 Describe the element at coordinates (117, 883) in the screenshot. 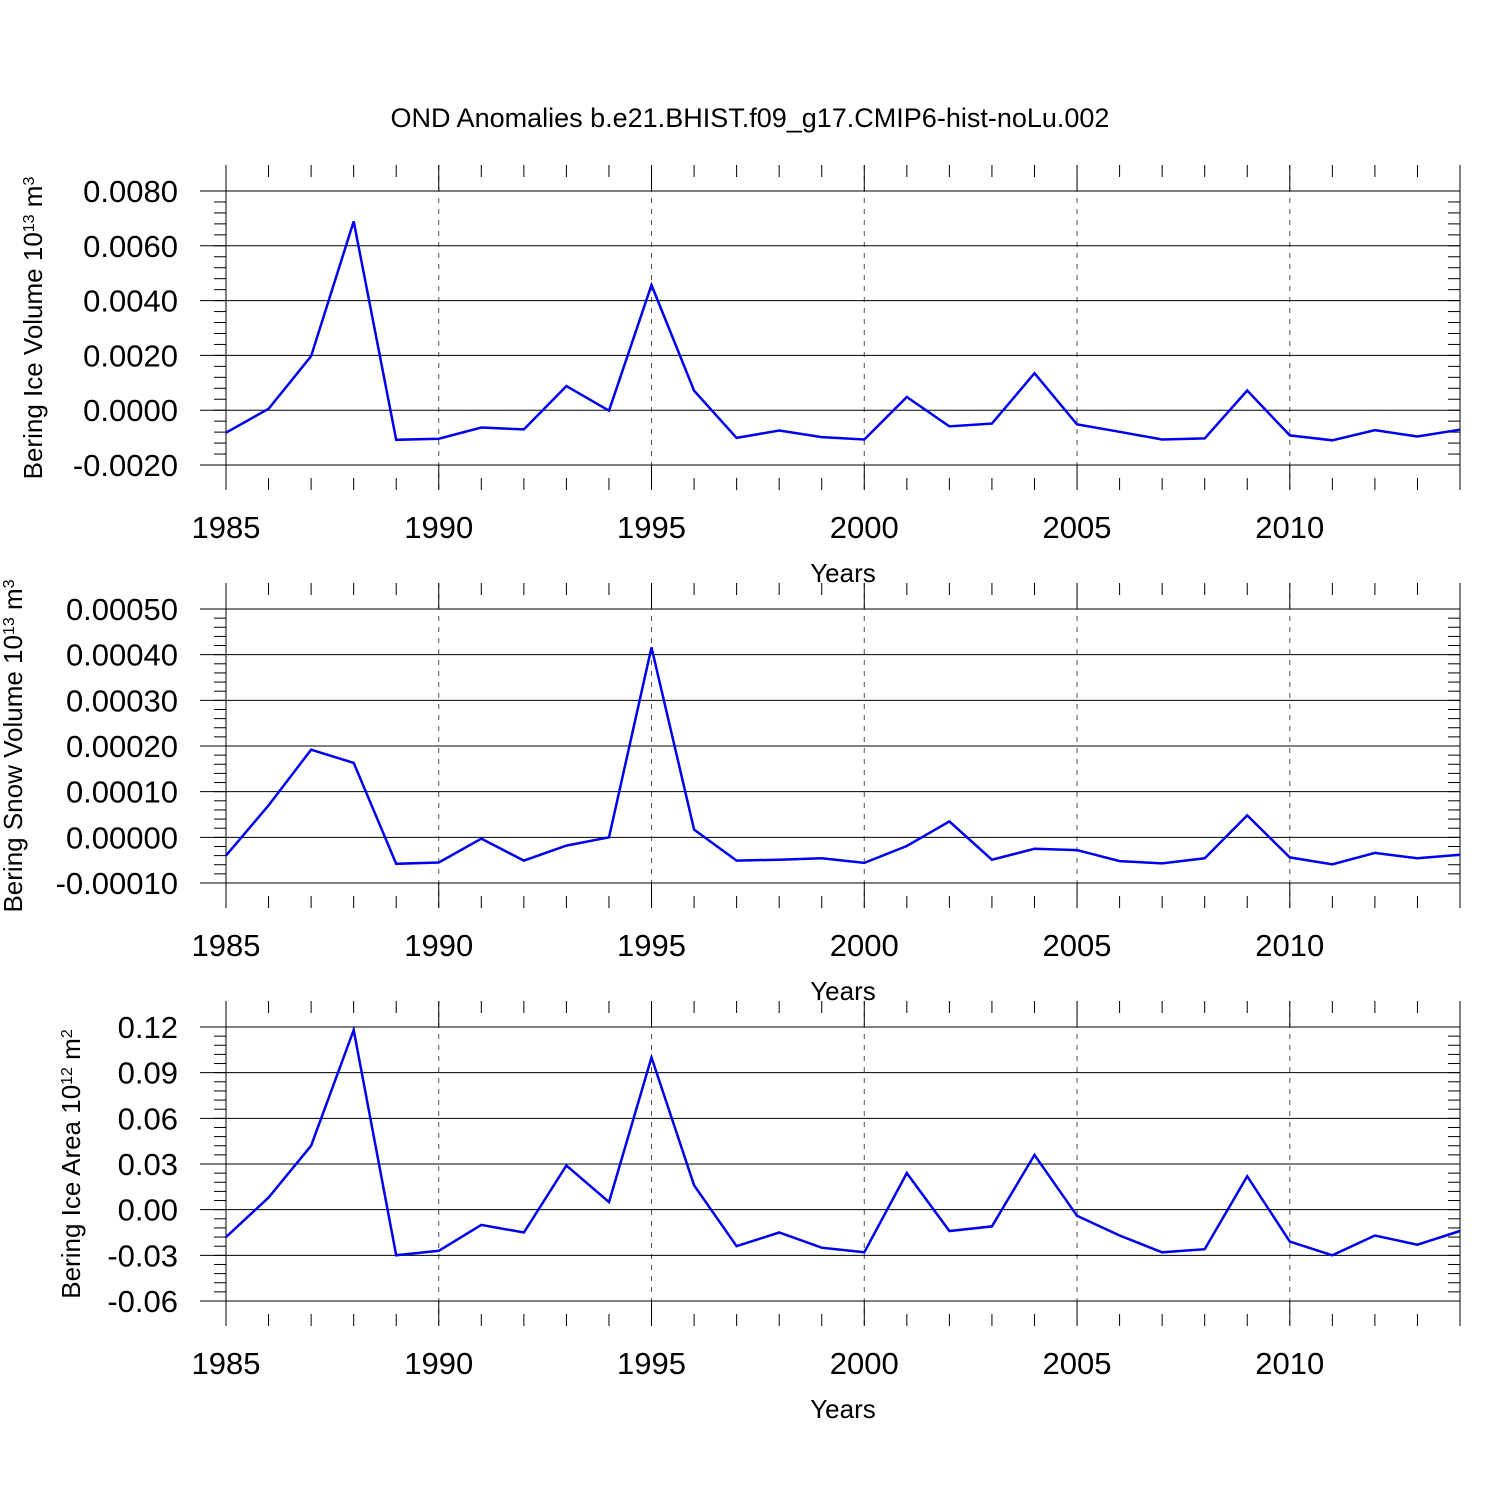

I see `y-tick-label: -0.00010` at that location.